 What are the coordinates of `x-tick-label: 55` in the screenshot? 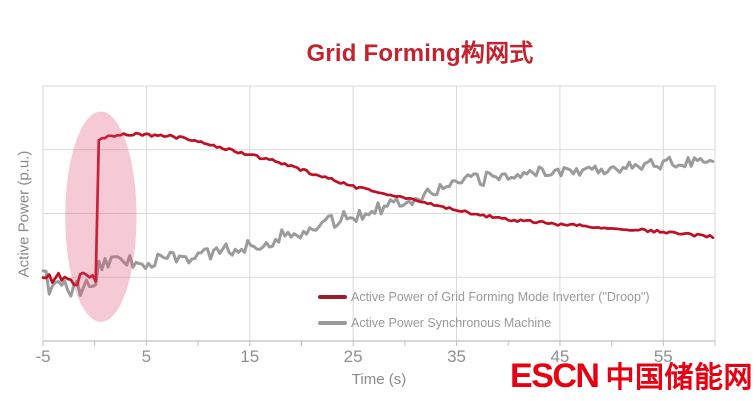 It's located at (663, 356).